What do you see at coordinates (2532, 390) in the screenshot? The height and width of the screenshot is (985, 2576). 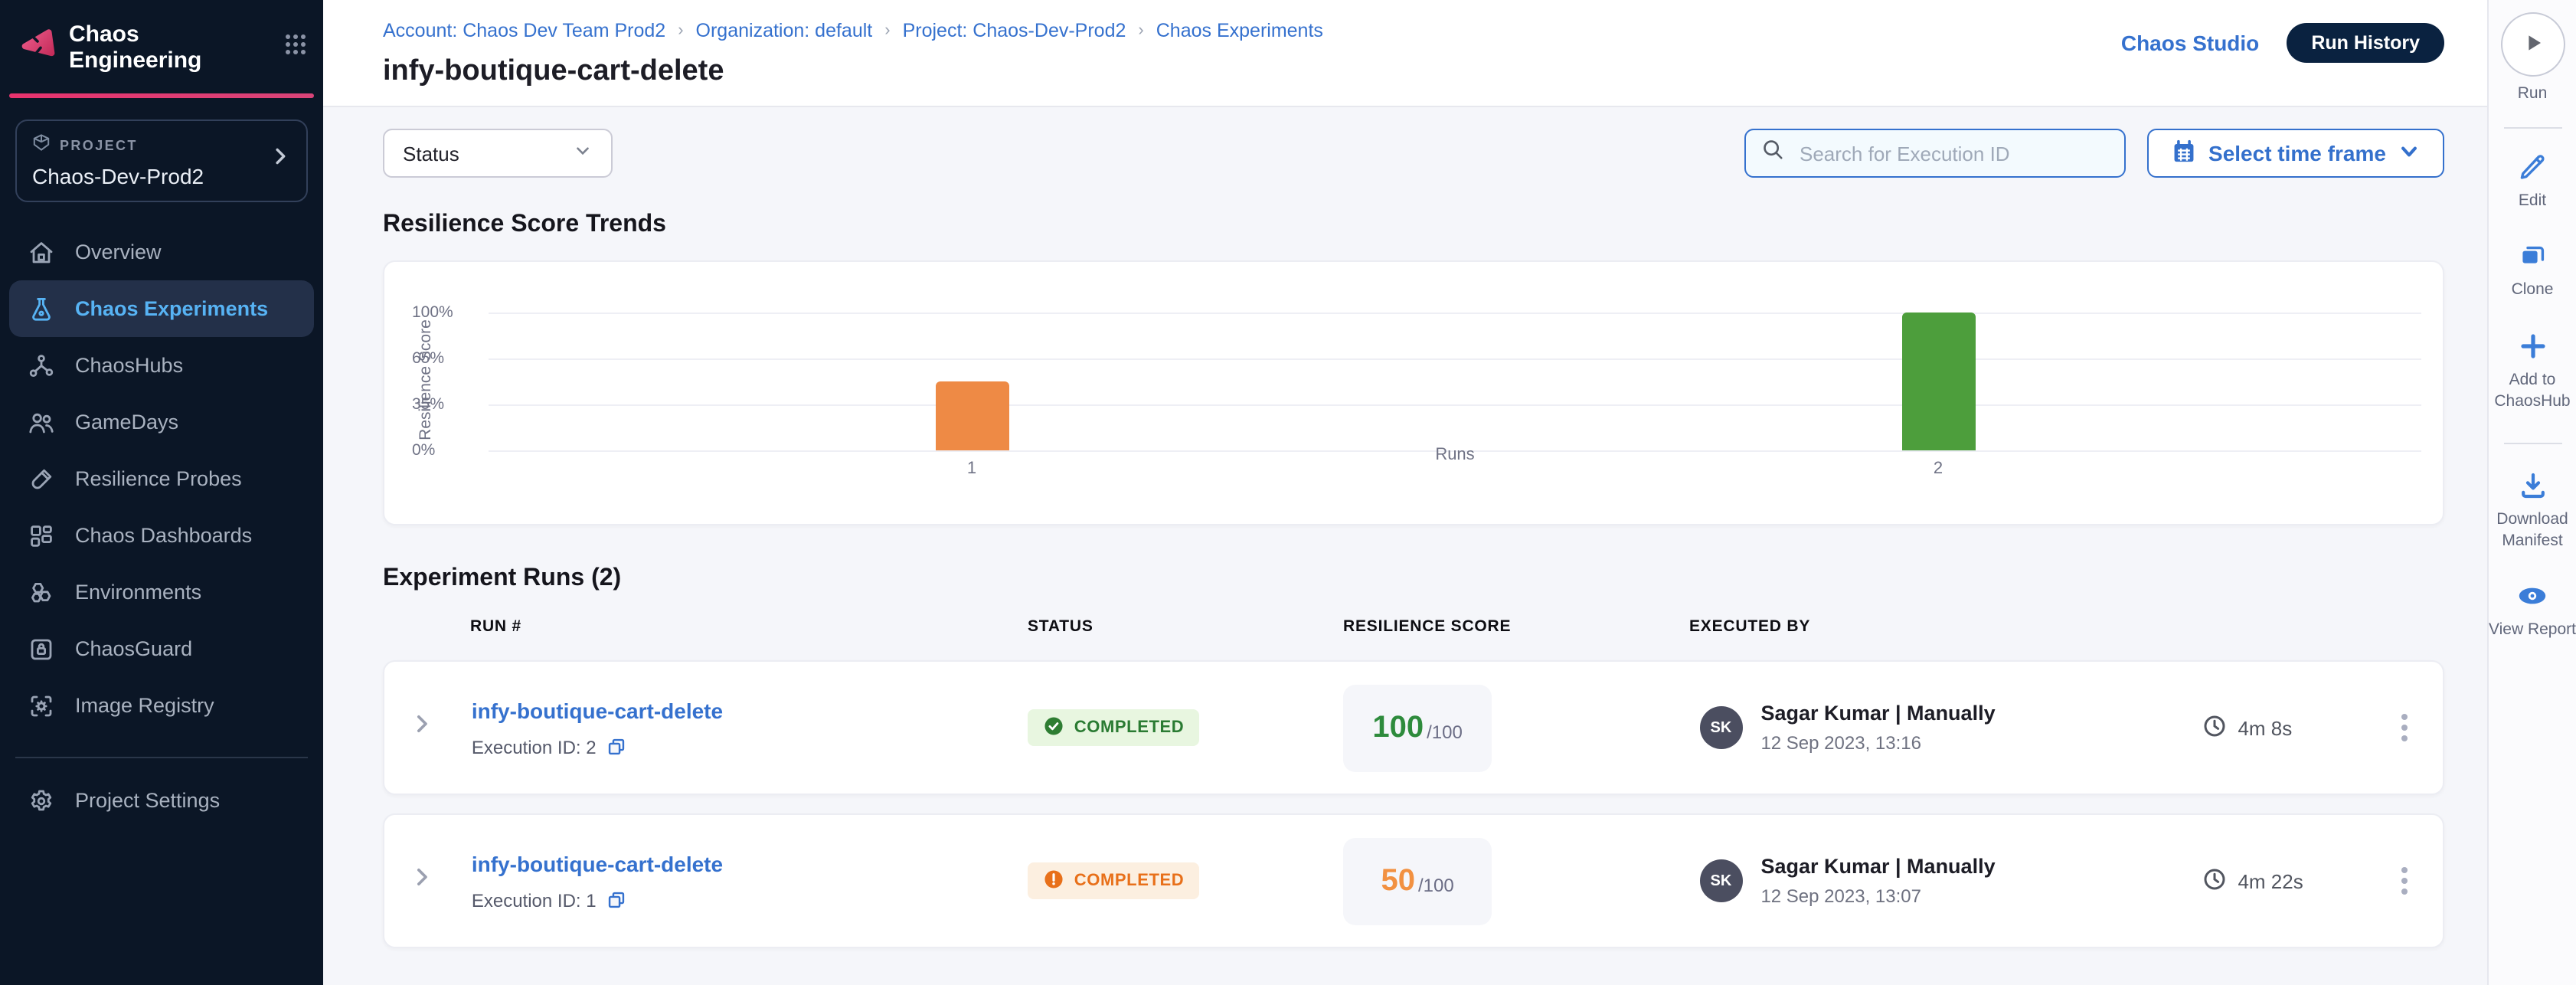 I see `rail-action-label: Add to ChaosHub` at bounding box center [2532, 390].